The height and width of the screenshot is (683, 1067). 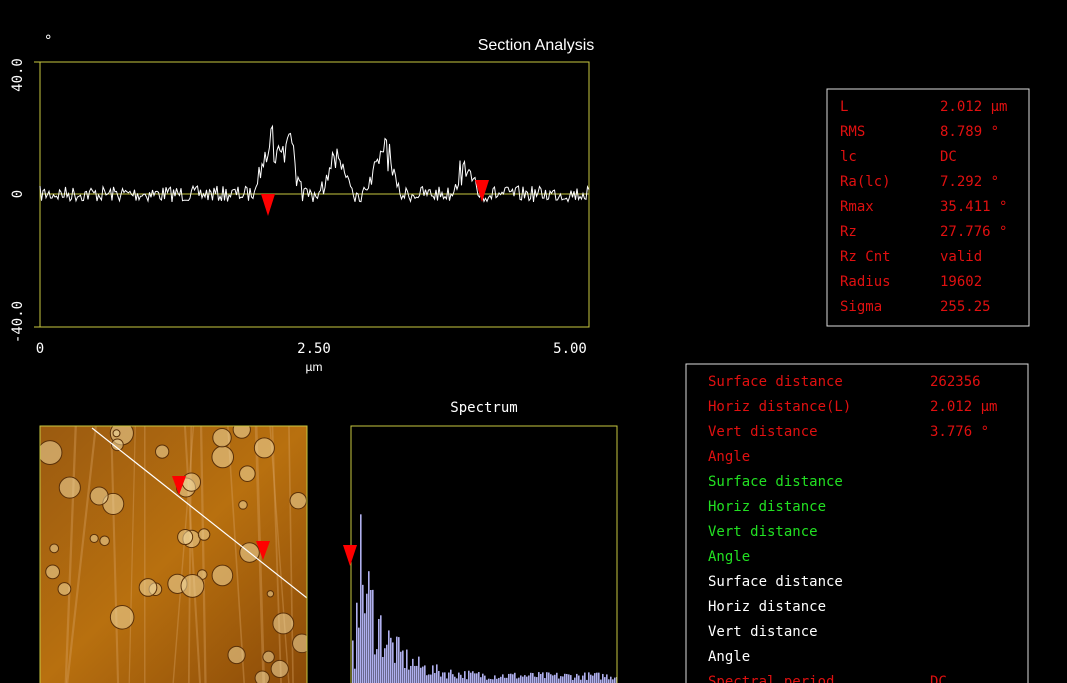 What do you see at coordinates (779, 407) in the screenshot?
I see `distance-label: Horiz distance(L)` at bounding box center [779, 407].